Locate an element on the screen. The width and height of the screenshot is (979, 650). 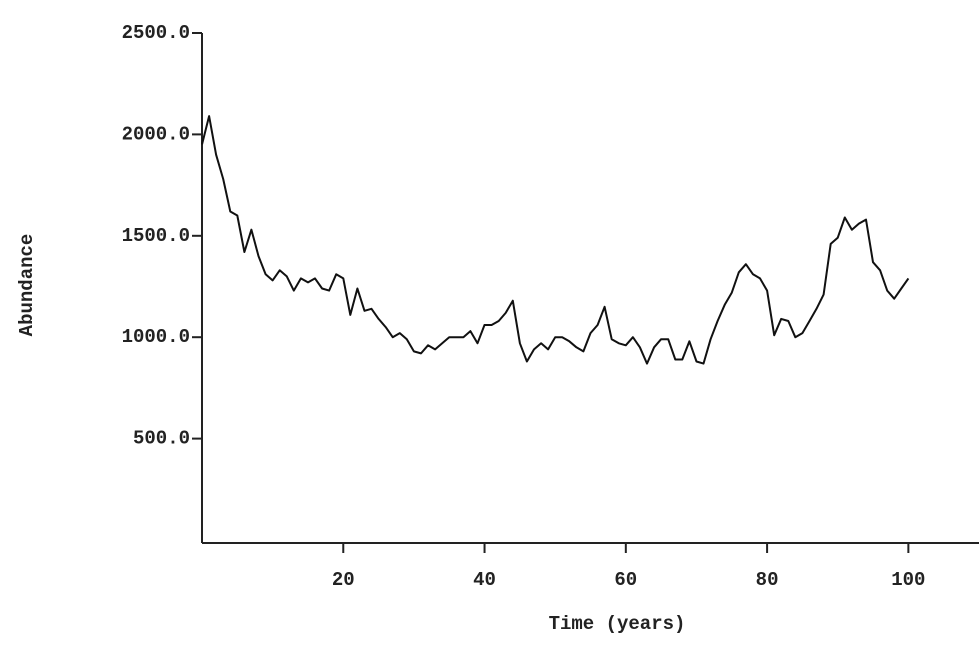
x-tick-label: 40 is located at coordinates (484, 580).